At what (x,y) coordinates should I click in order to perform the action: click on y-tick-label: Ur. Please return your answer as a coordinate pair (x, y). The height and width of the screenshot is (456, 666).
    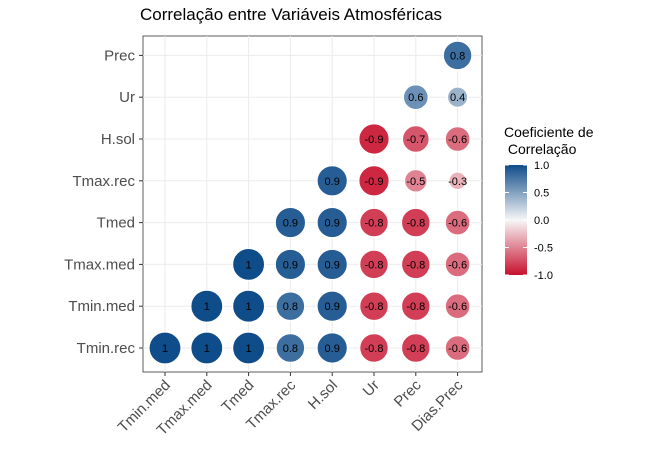
    Looking at the image, I should click on (127, 97).